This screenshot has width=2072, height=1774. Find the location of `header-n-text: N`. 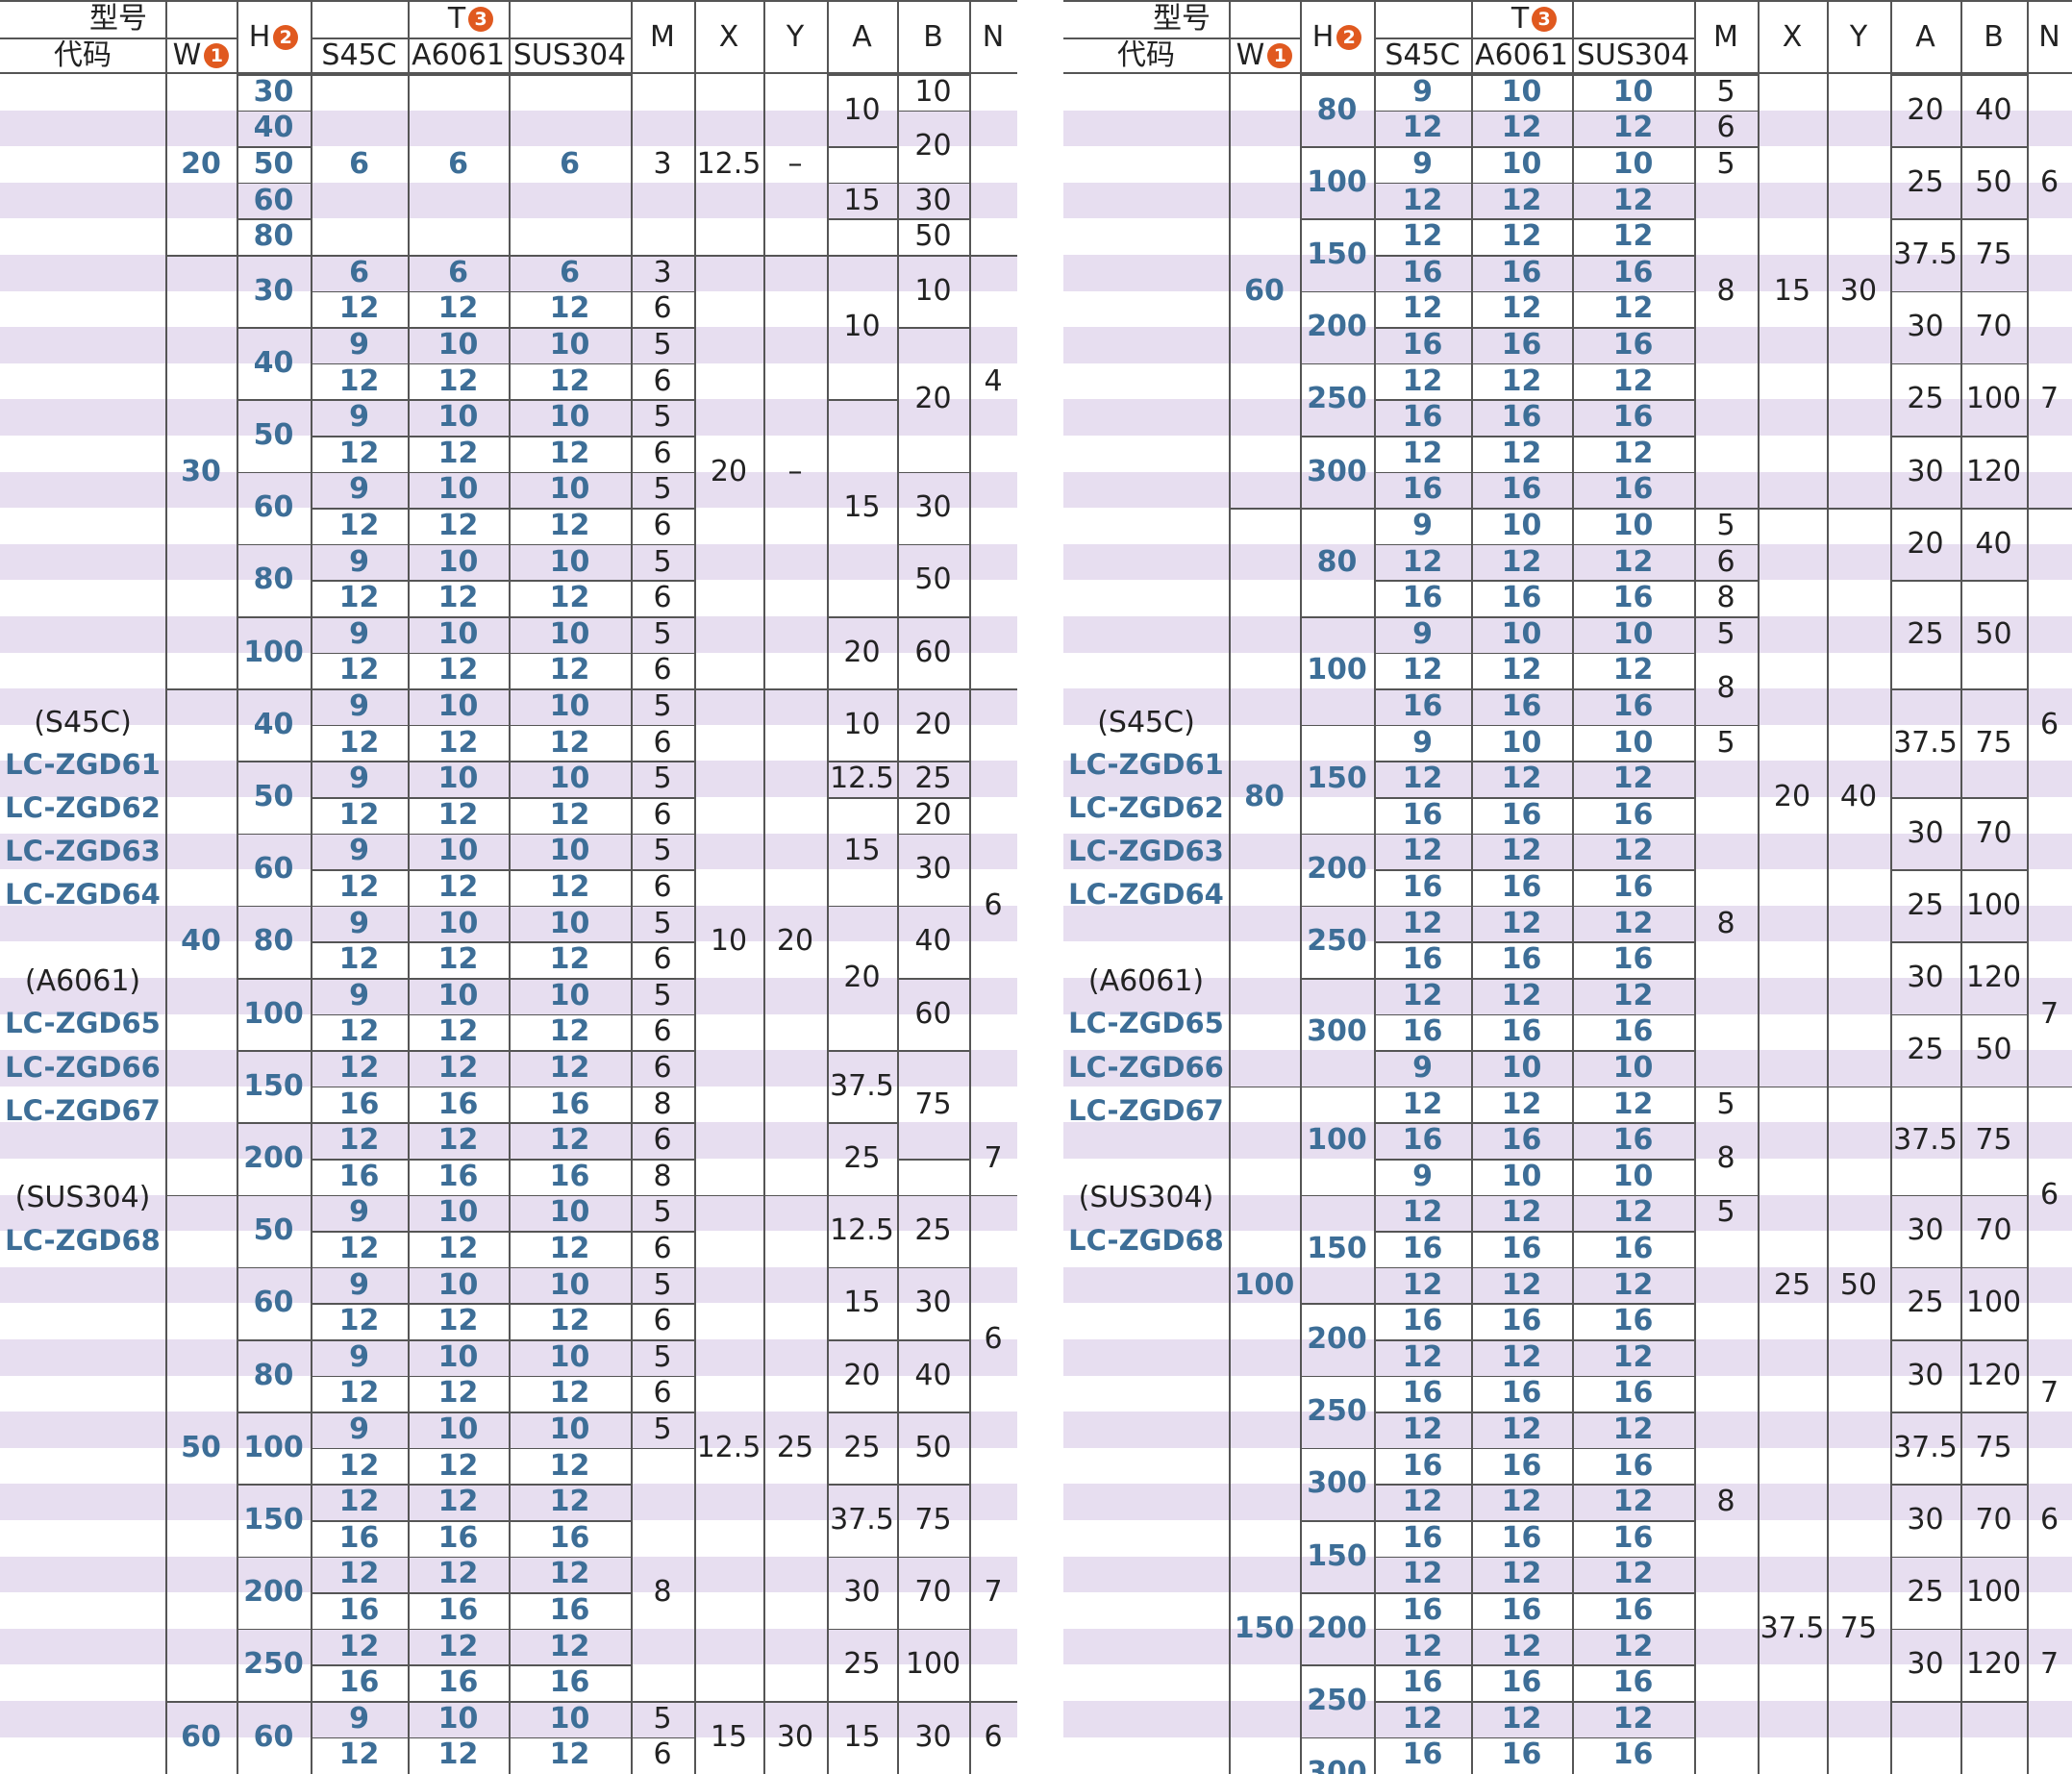

header-n-text: N is located at coordinates (2049, 36).